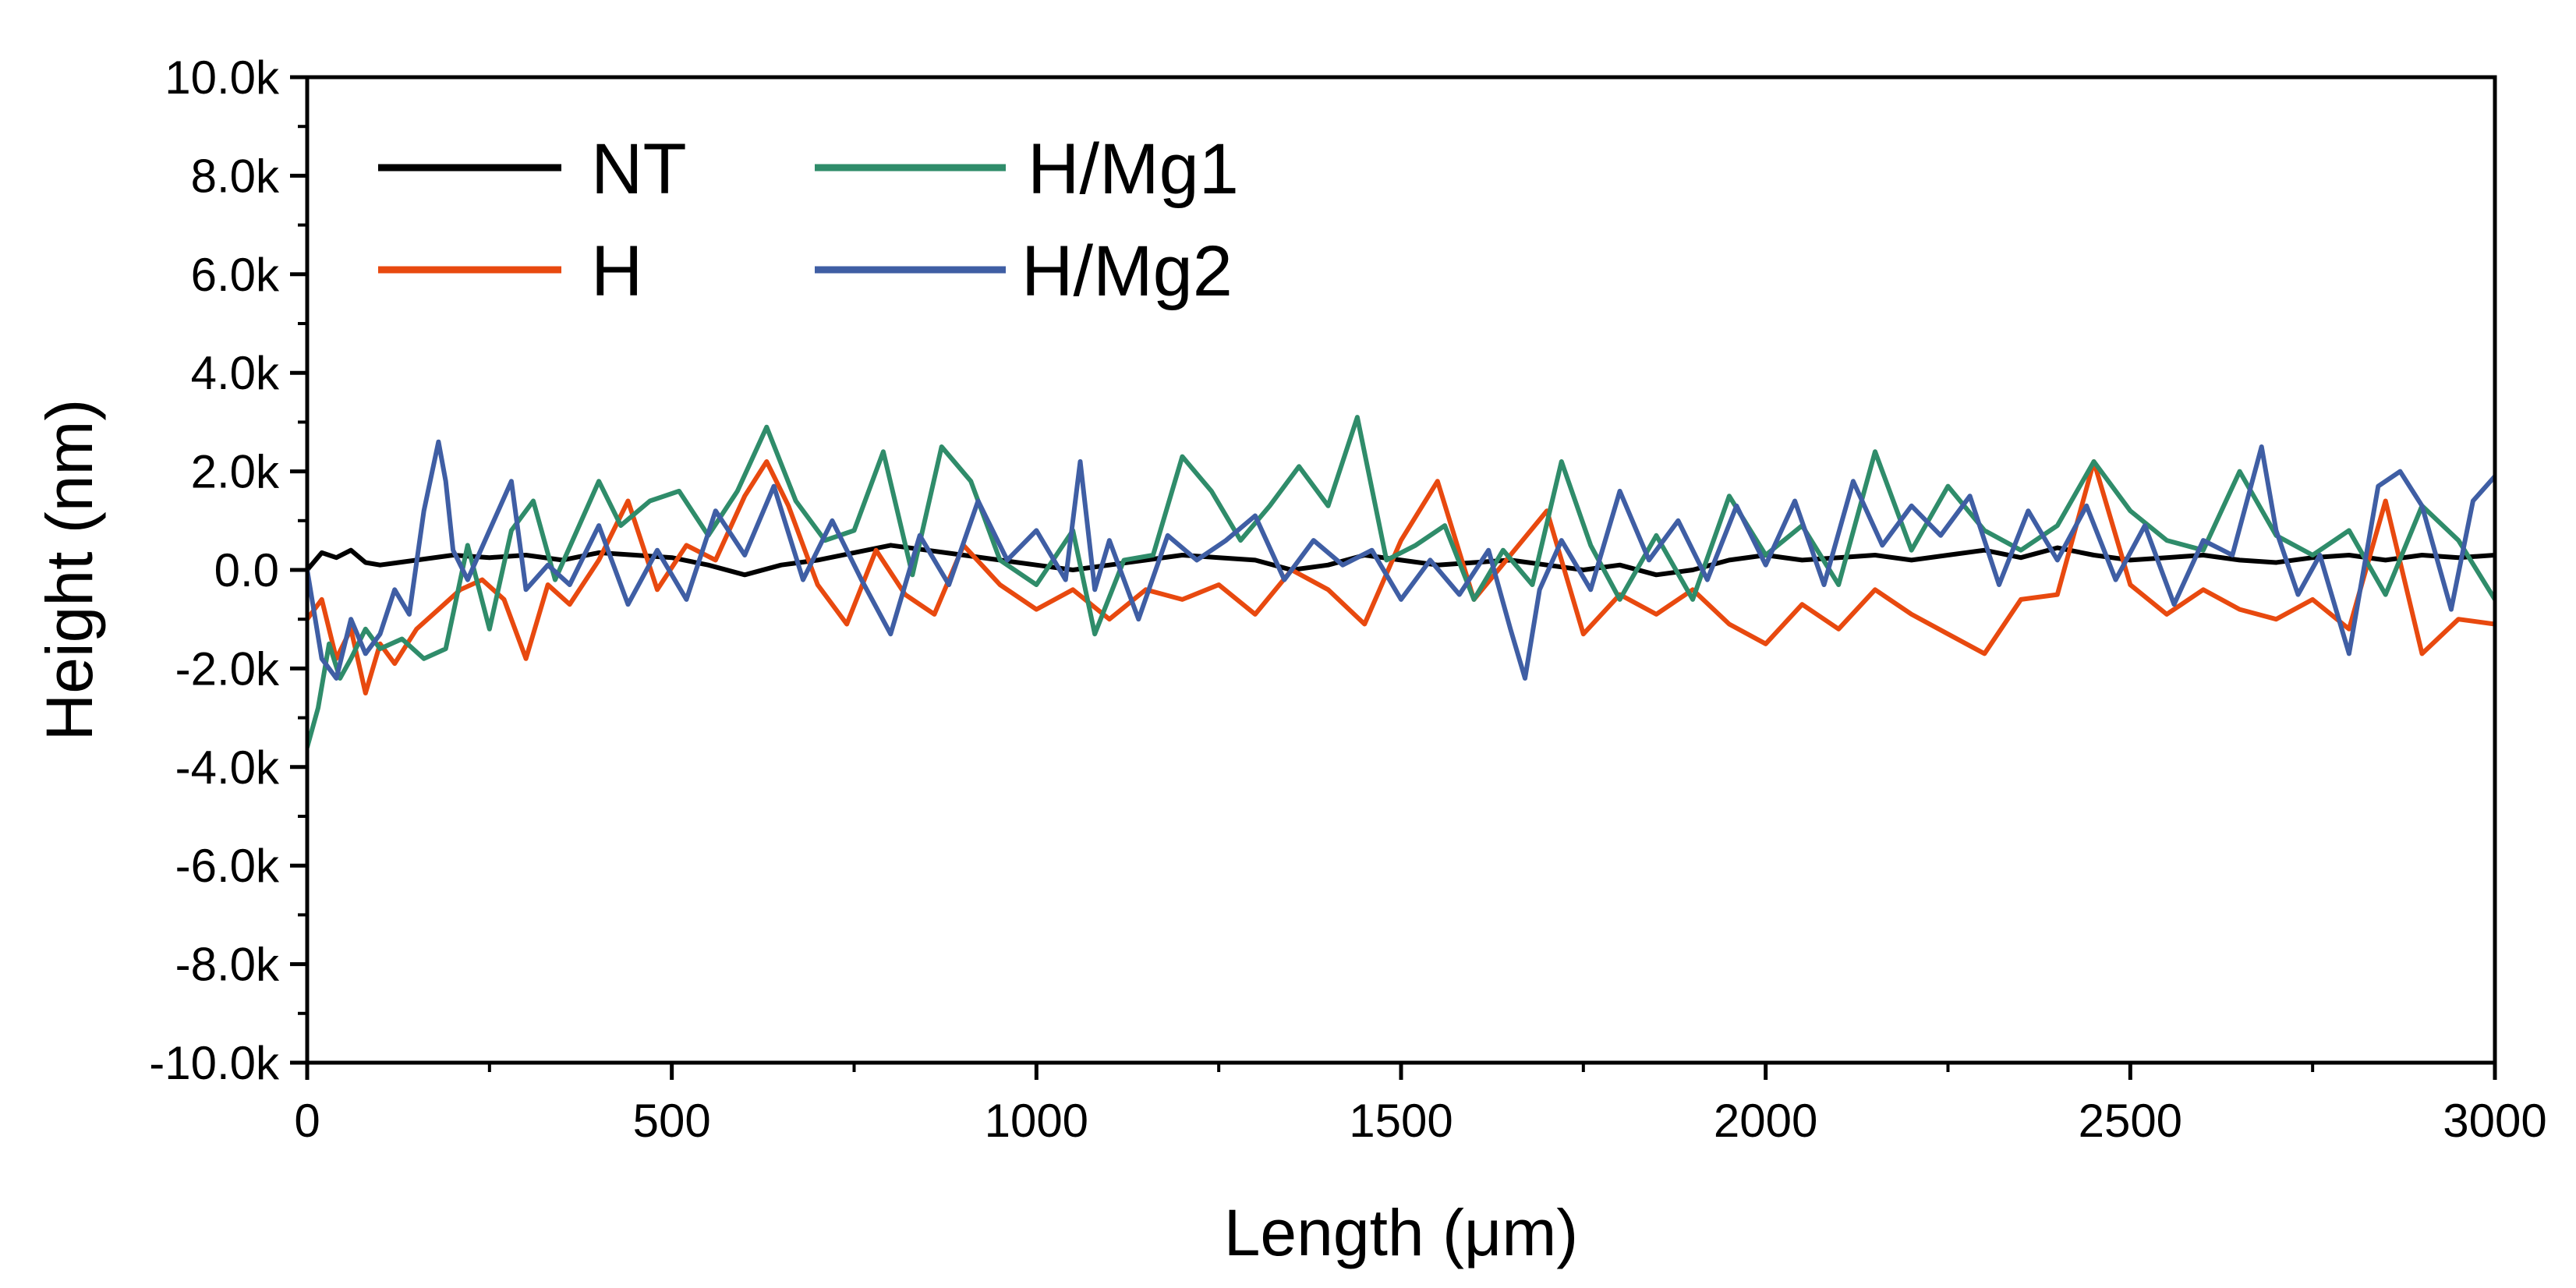 This screenshot has width=2576, height=1288. I want to click on legend: NT H H/Mg1 H/Mg2, so click(808, 220).